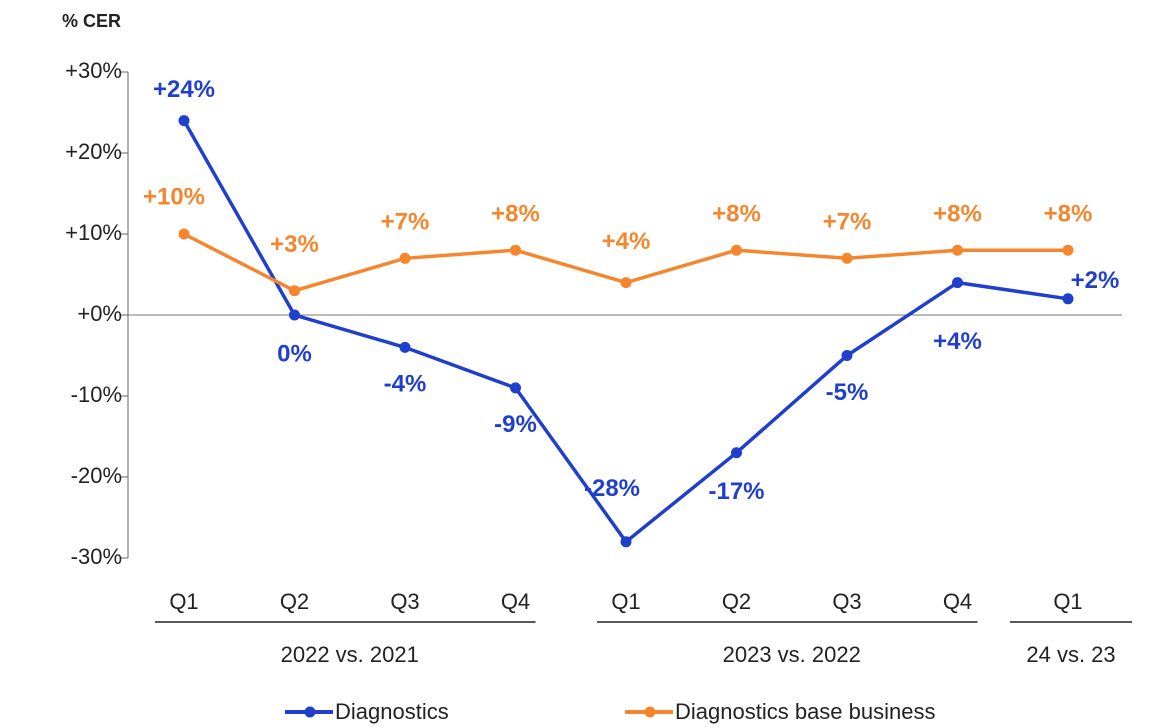 The width and height of the screenshot is (1157, 728). I want to click on y-tick-label: -20%, so click(96, 475).